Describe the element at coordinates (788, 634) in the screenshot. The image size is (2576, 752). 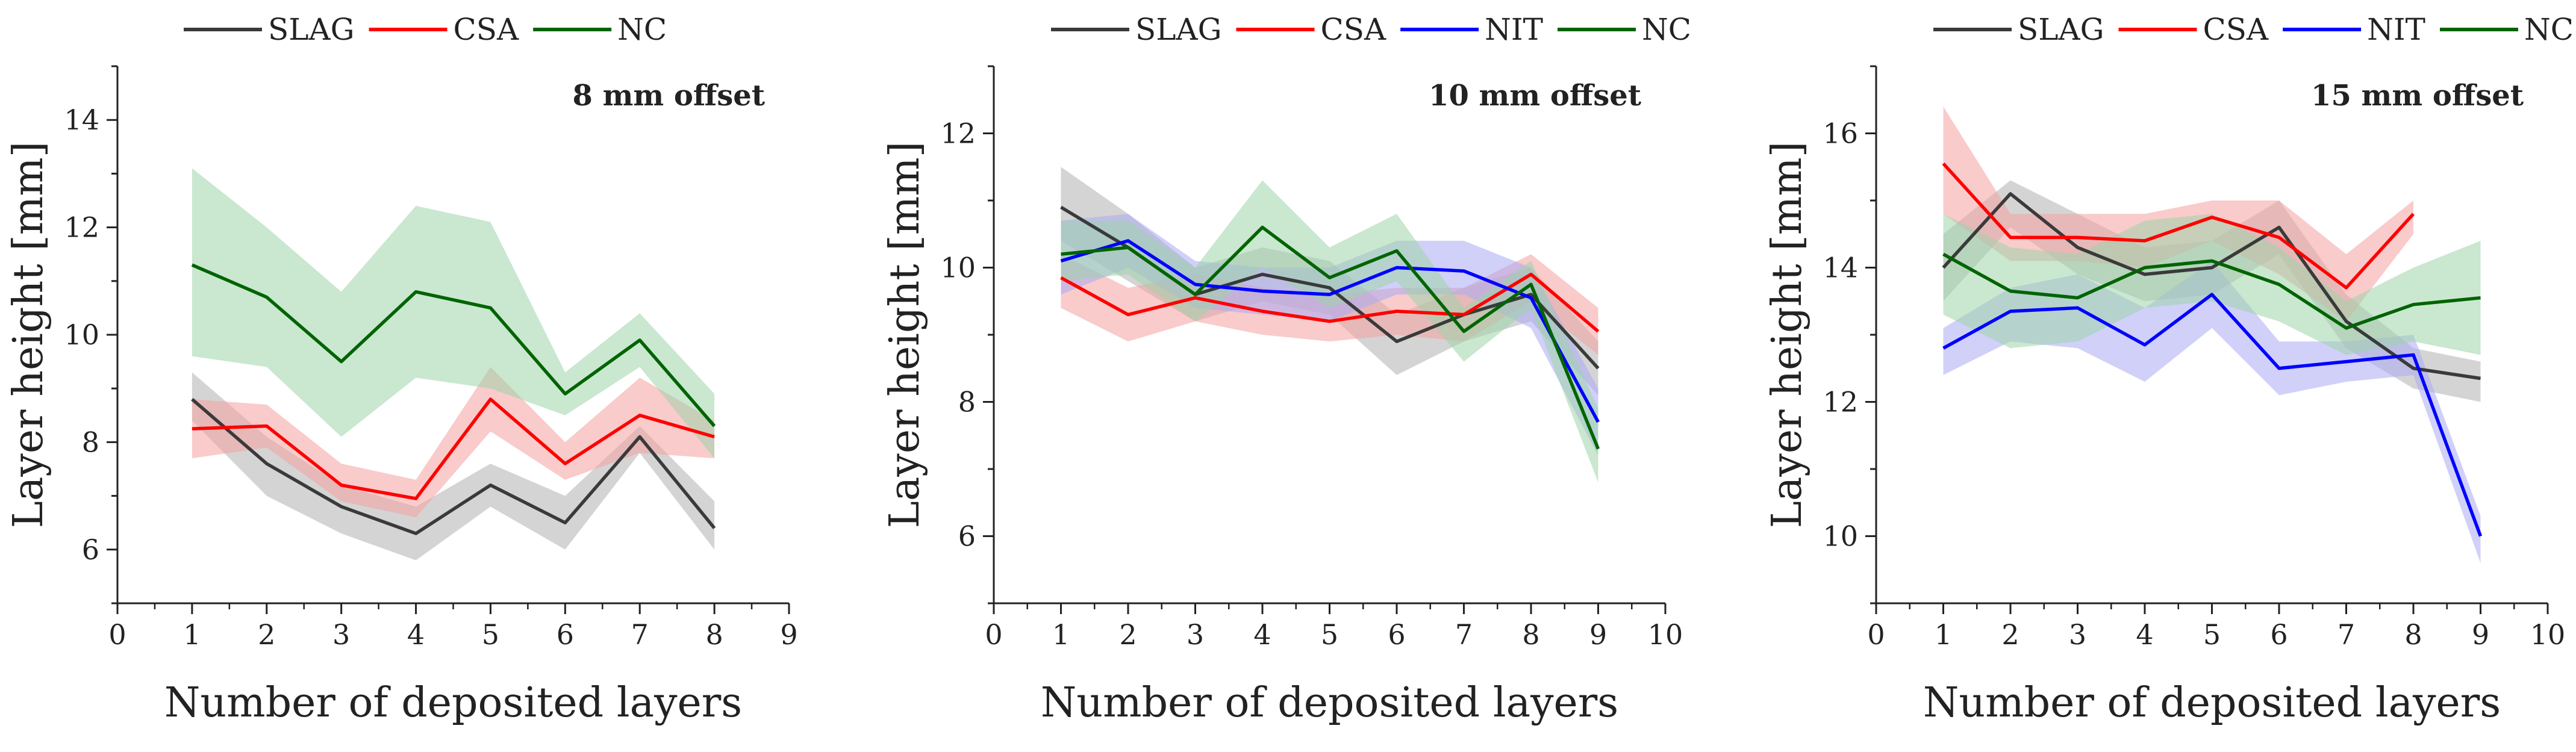
I see `x-tick-label: 9` at that location.